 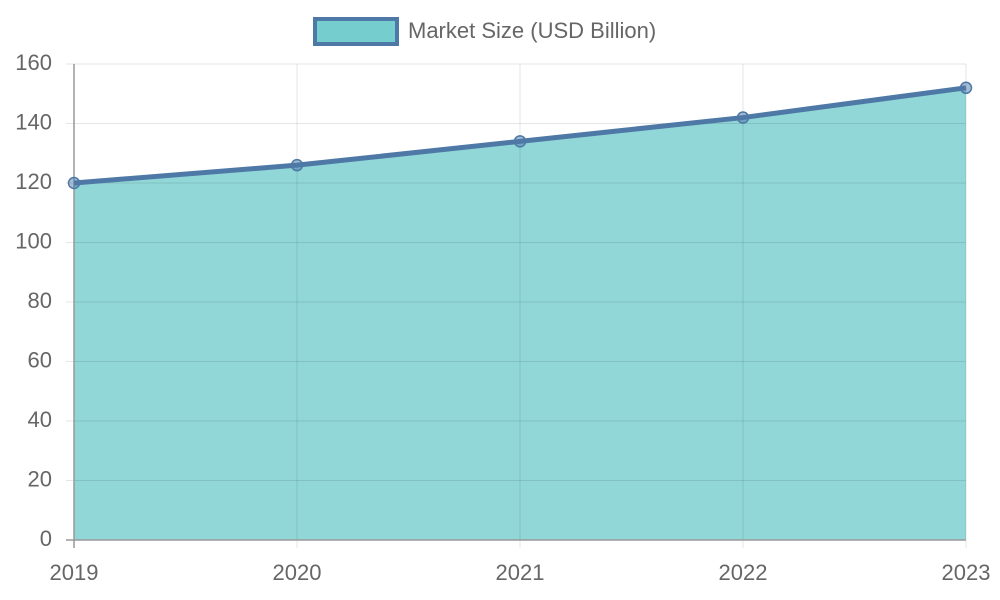 I want to click on y-tick-label: 120, so click(x=33, y=181).